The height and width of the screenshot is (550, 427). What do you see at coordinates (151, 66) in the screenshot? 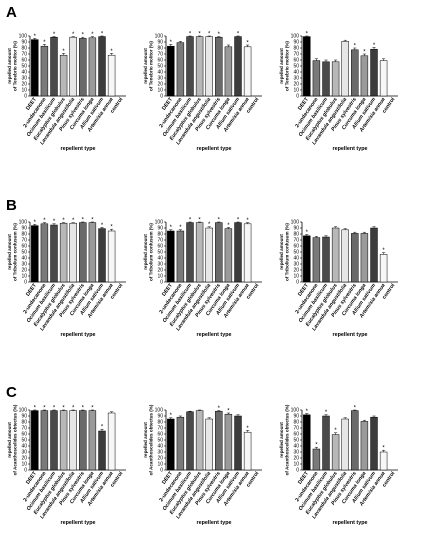
I see `y-axis-title: of Tenebrio molitor (%)` at bounding box center [151, 66].